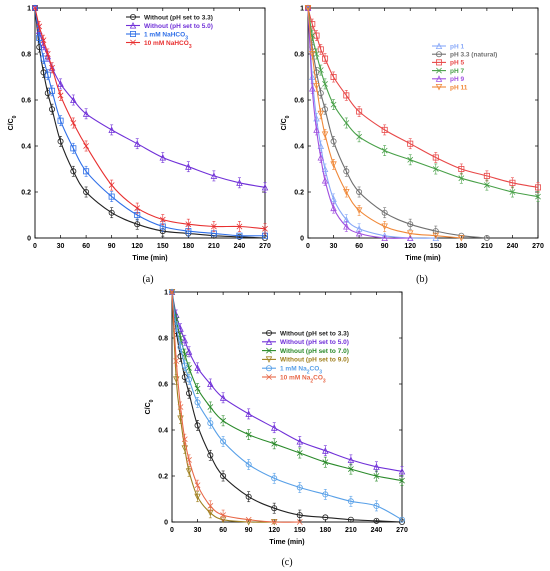 This screenshot has height=571, width=550. Describe the element at coordinates (29, 9) in the screenshot. I see `y-tick-label: 1` at that location.